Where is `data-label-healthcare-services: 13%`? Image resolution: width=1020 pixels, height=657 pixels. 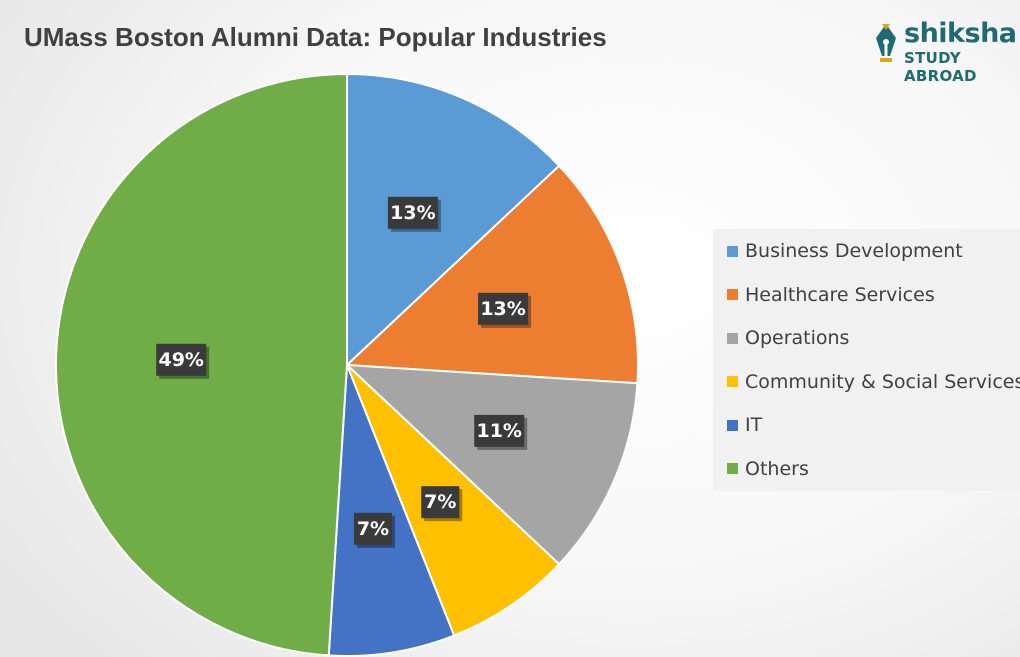 data-label-healthcare-services: 13% is located at coordinates (505, 310).